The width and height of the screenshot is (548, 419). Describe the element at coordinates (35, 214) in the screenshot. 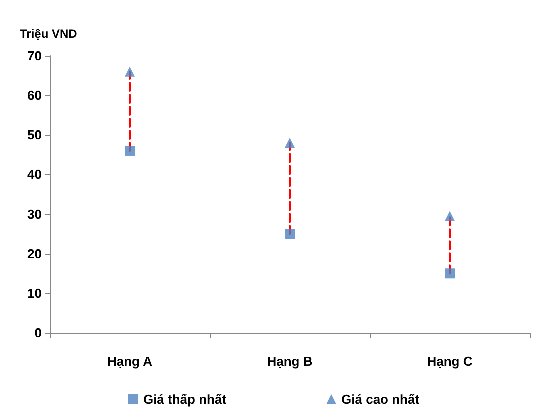

I see `y-tick-label: 30` at that location.